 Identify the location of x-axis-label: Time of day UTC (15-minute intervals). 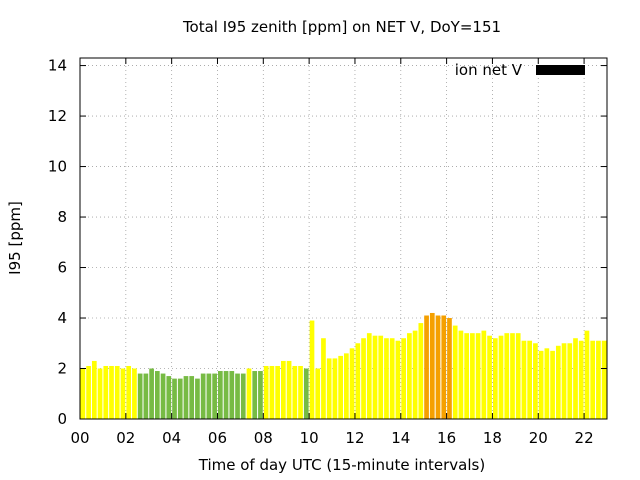
(341, 465).